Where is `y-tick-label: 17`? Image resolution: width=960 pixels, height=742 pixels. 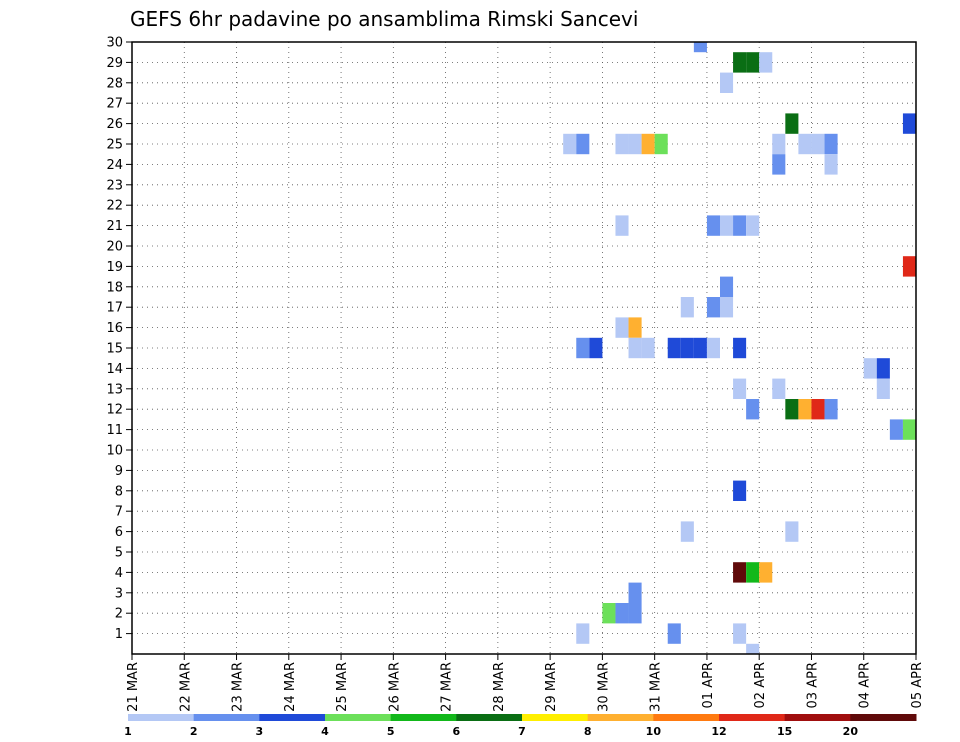
y-tick-label: 17 is located at coordinates (114, 308).